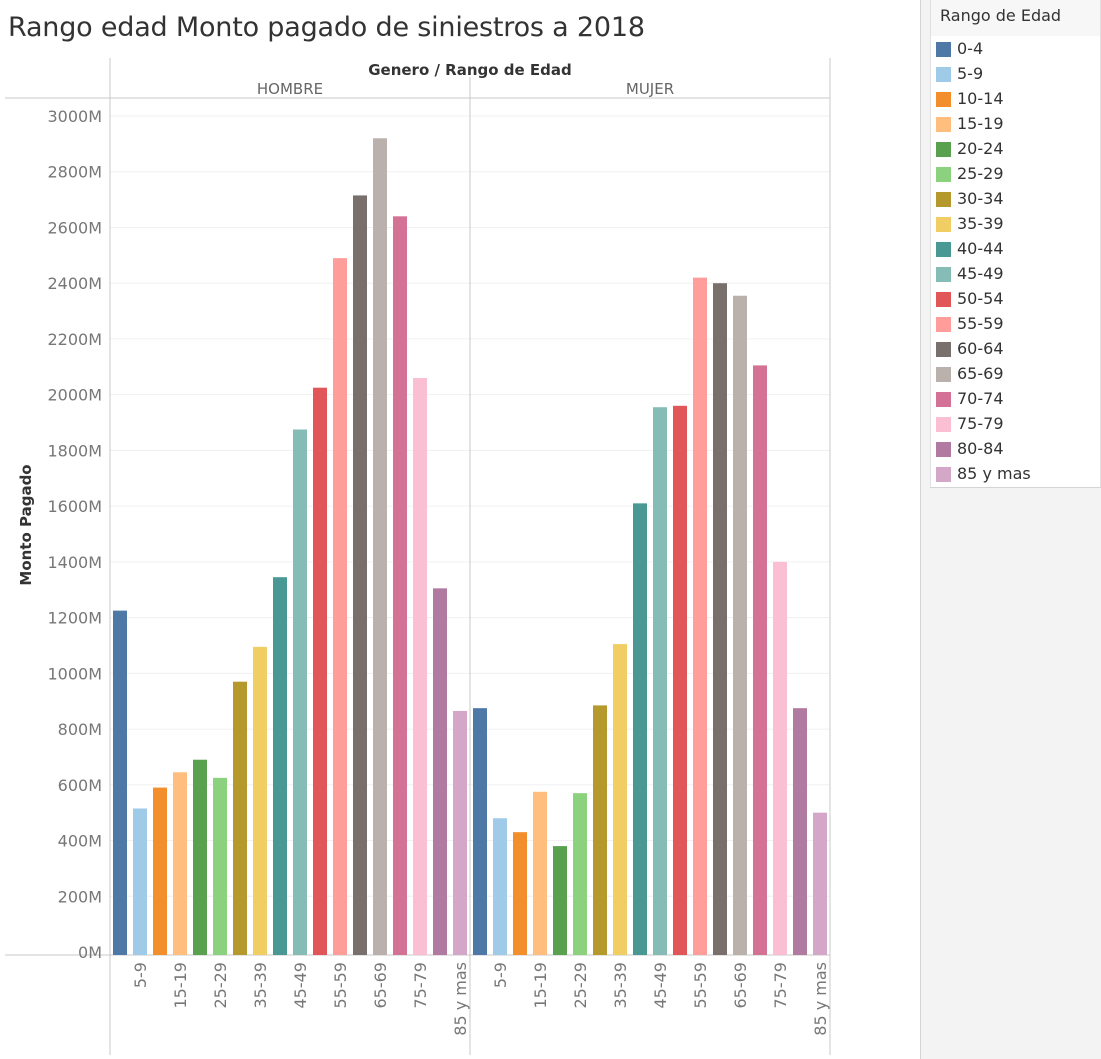 This screenshot has width=1101, height=1059. What do you see at coordinates (74, 339) in the screenshot?
I see `y-tick-label: 2200M` at bounding box center [74, 339].